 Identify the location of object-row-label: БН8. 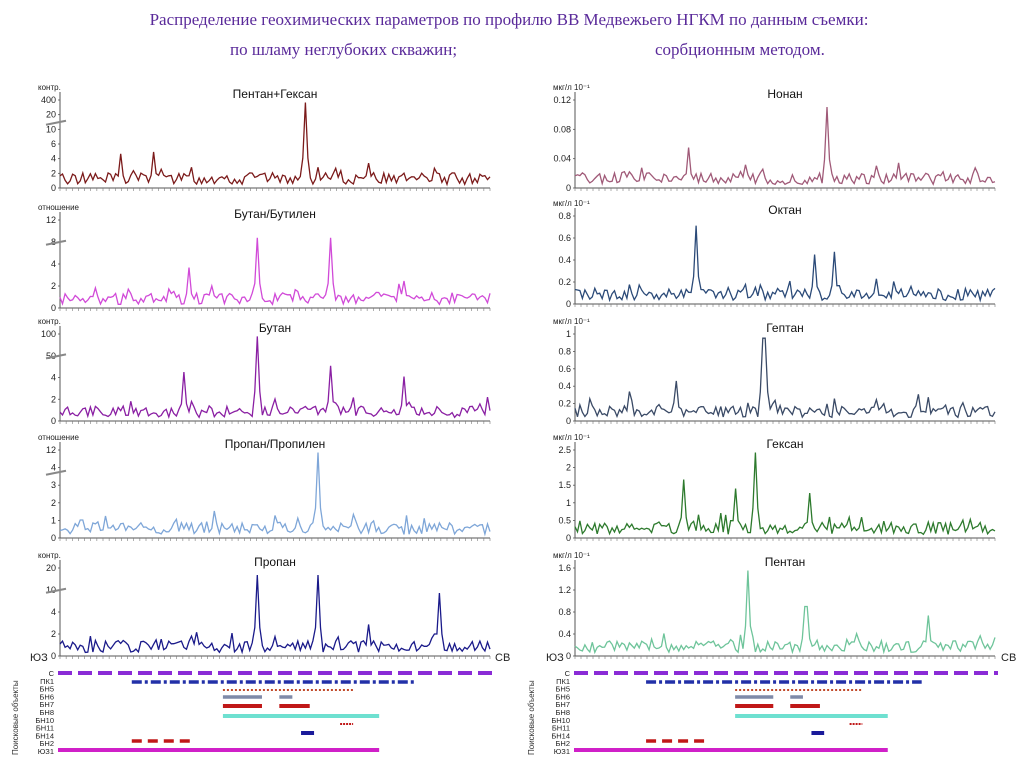
(46, 712).